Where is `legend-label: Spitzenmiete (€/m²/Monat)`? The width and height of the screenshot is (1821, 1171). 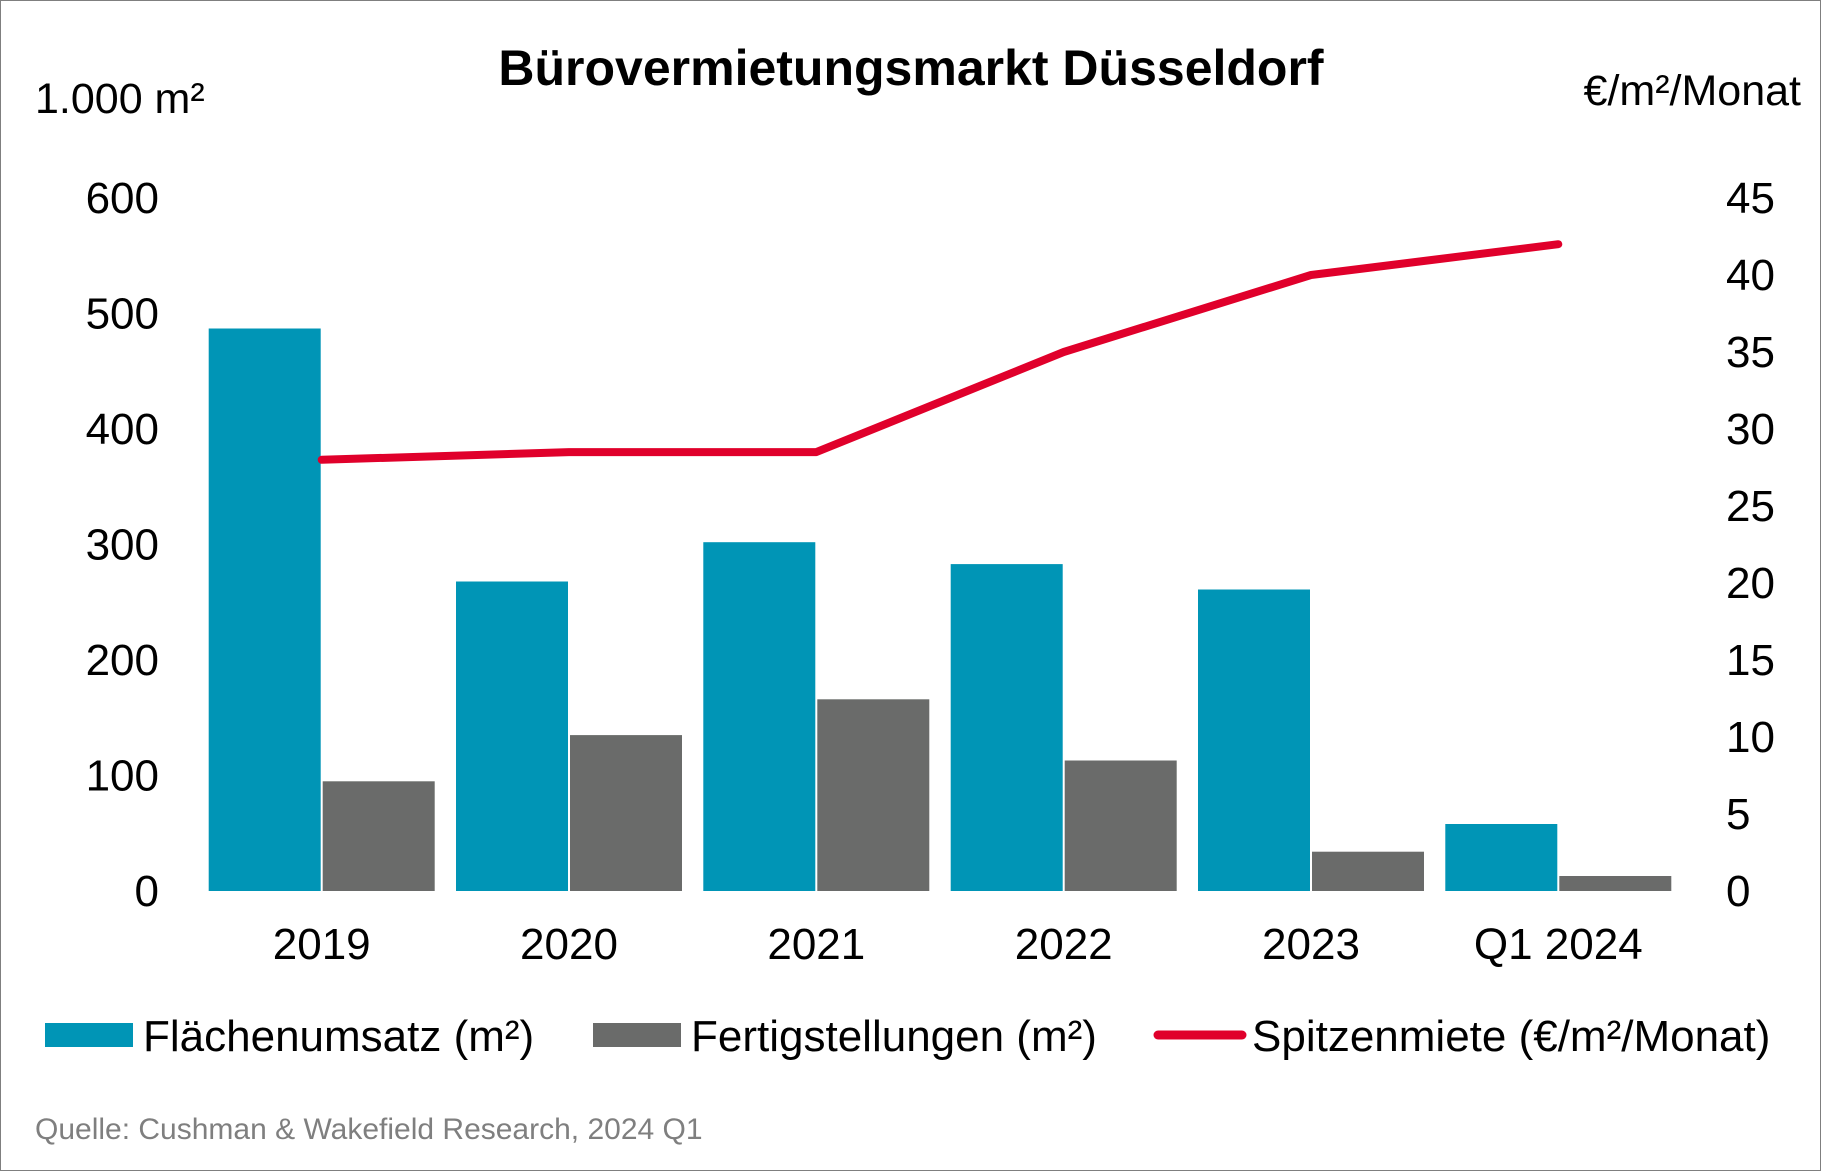 legend-label: Spitzenmiete (€/m²/Monat) is located at coordinates (1511, 1036).